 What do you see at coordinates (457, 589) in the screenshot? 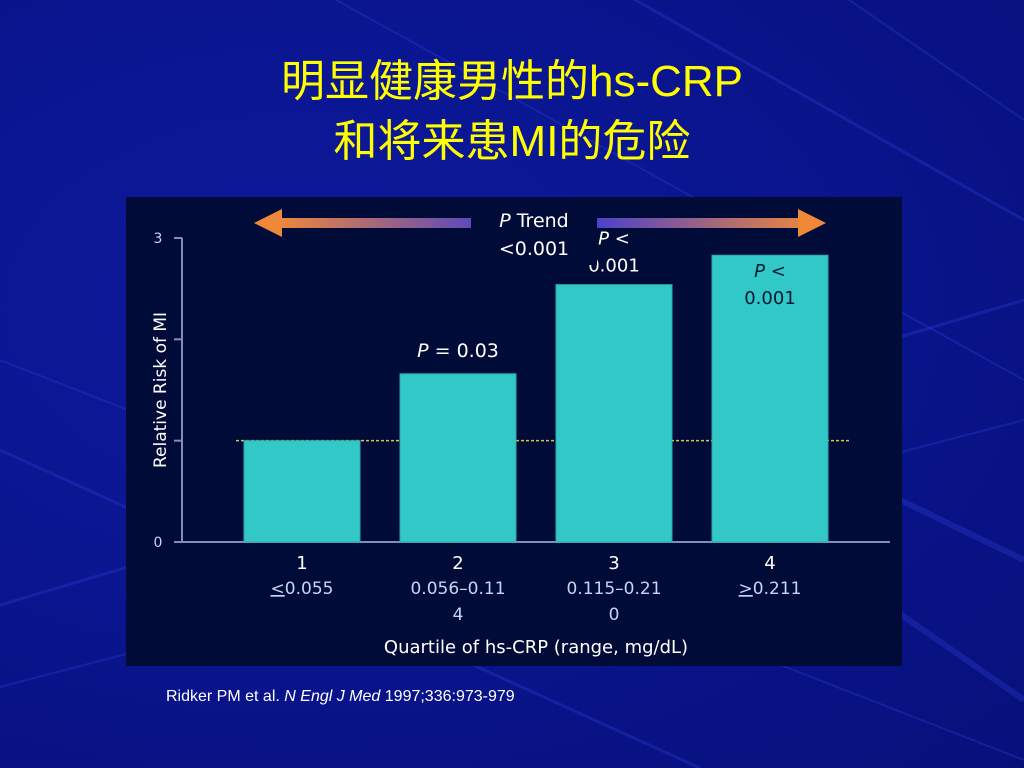
I see `x-range-label-2-0: 0.056–0.11` at bounding box center [457, 589].